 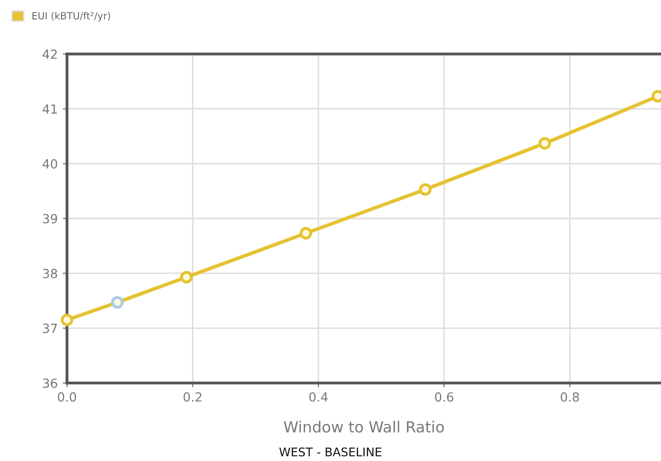 What do you see at coordinates (49, 109) in the screenshot?
I see `y-tick-label: 41` at bounding box center [49, 109].